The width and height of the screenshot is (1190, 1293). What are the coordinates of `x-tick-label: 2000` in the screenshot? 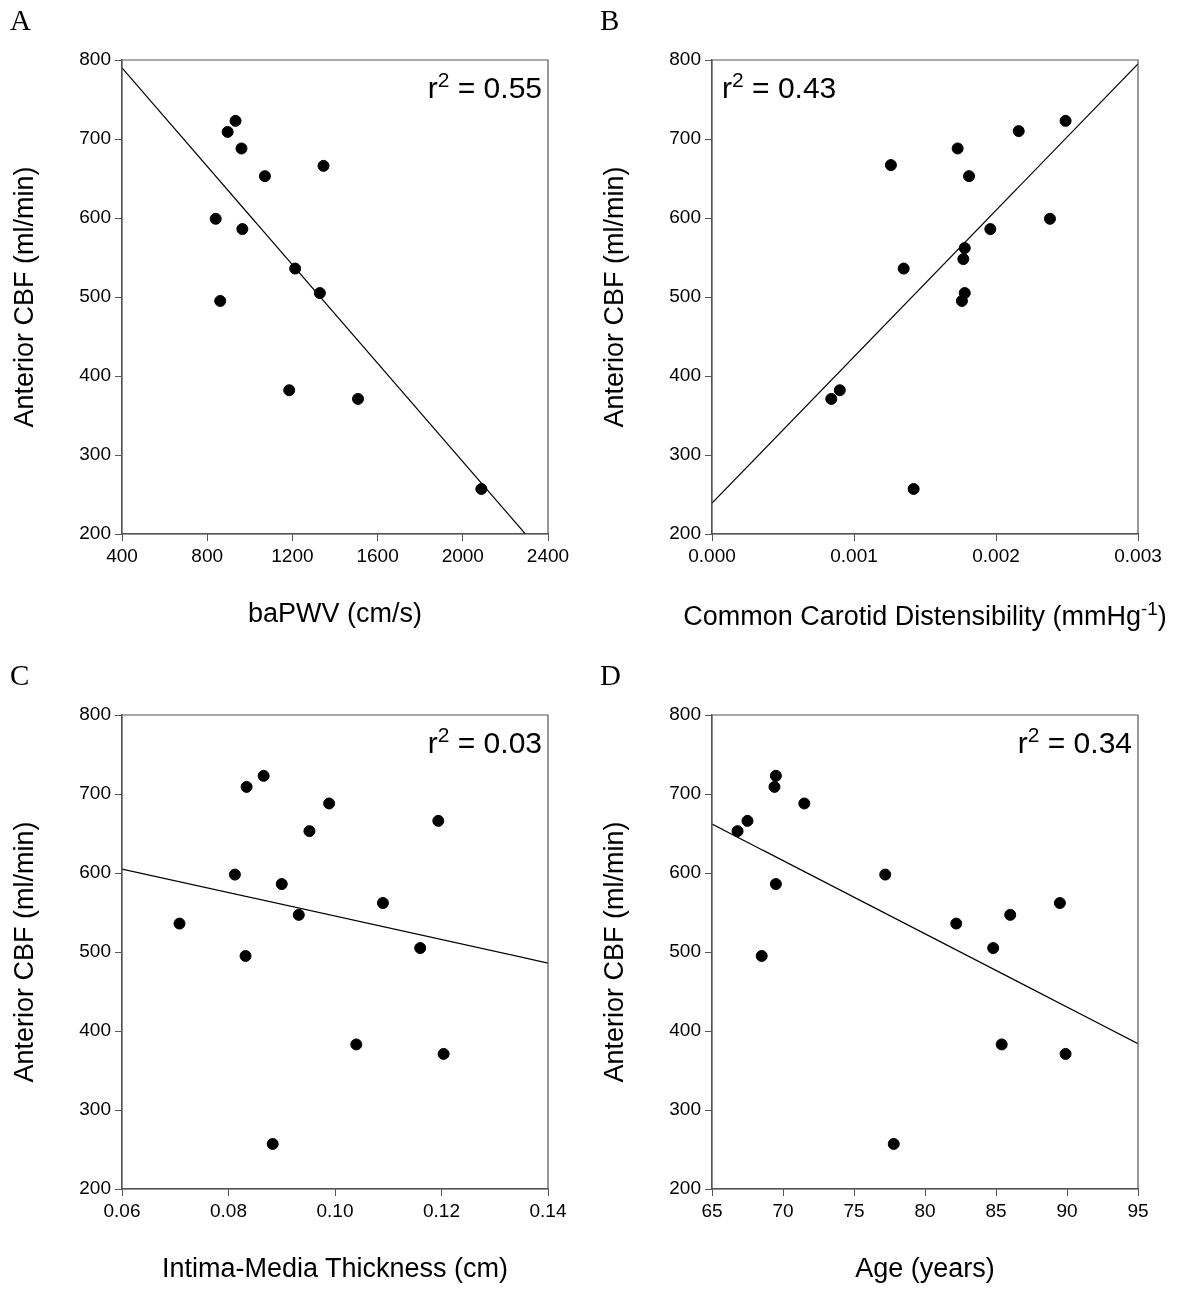 It's located at (462, 555).